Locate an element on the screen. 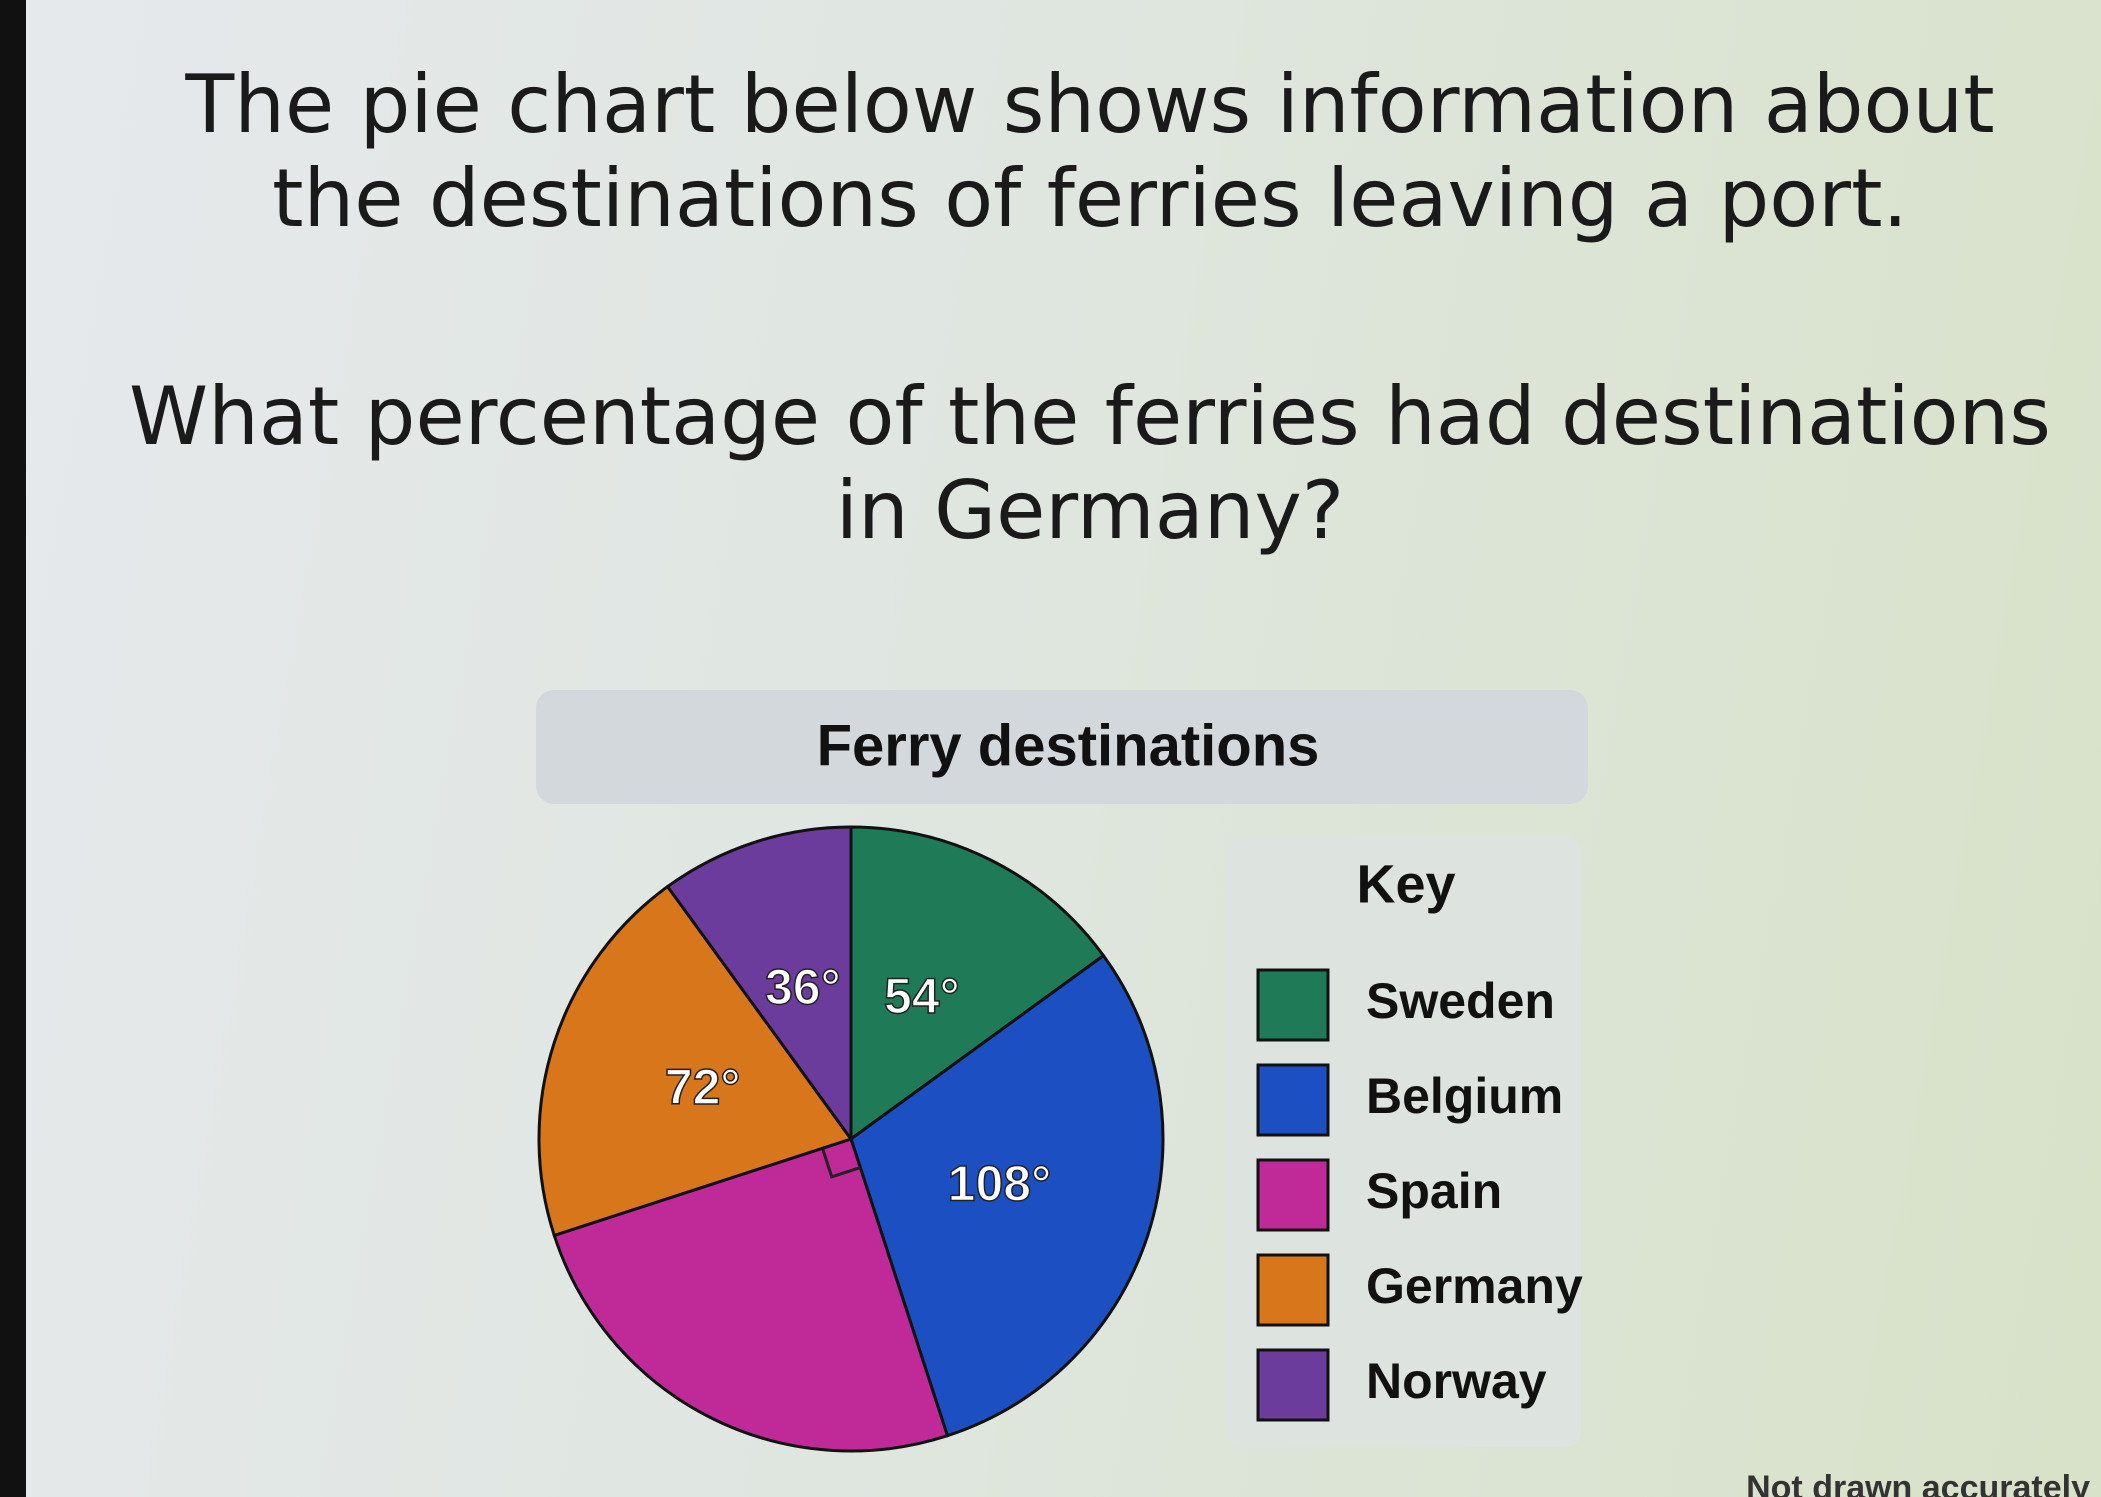 Image resolution: width=2101 pixels, height=1497 pixels. value-label: 108° is located at coordinates (999, 1183).